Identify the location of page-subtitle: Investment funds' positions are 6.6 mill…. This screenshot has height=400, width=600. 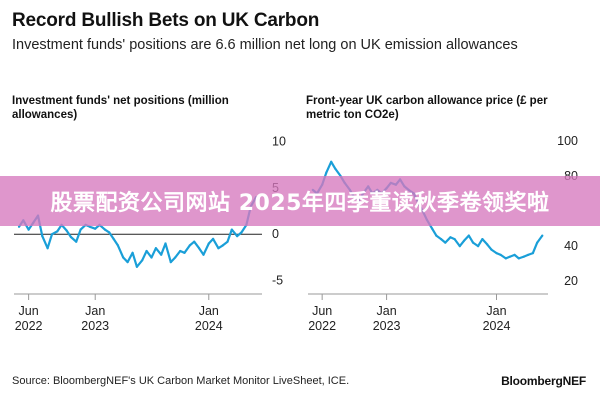
(265, 45).